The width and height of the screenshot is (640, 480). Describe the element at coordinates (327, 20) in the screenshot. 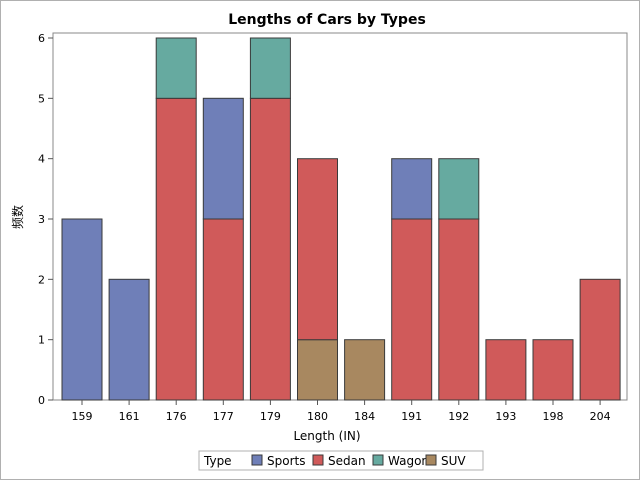

I see `chart-title: Lengths of Cars by Types` at that location.